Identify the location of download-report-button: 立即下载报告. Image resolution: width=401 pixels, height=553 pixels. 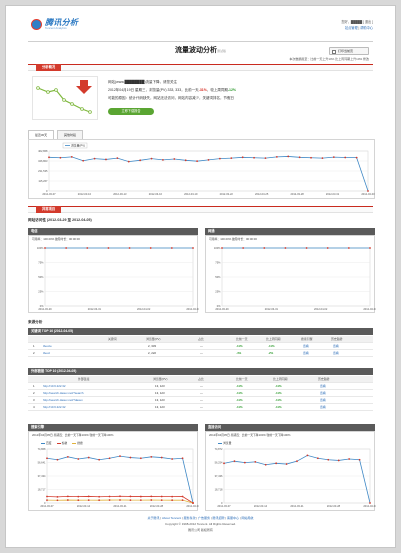
(131, 111).